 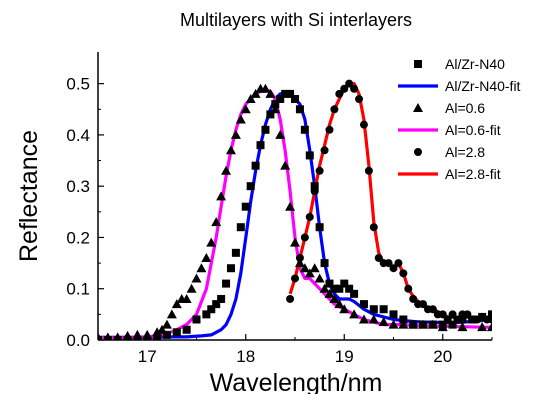 What do you see at coordinates (344, 356) in the screenshot?
I see `x-tick-label-2: 19` at bounding box center [344, 356].